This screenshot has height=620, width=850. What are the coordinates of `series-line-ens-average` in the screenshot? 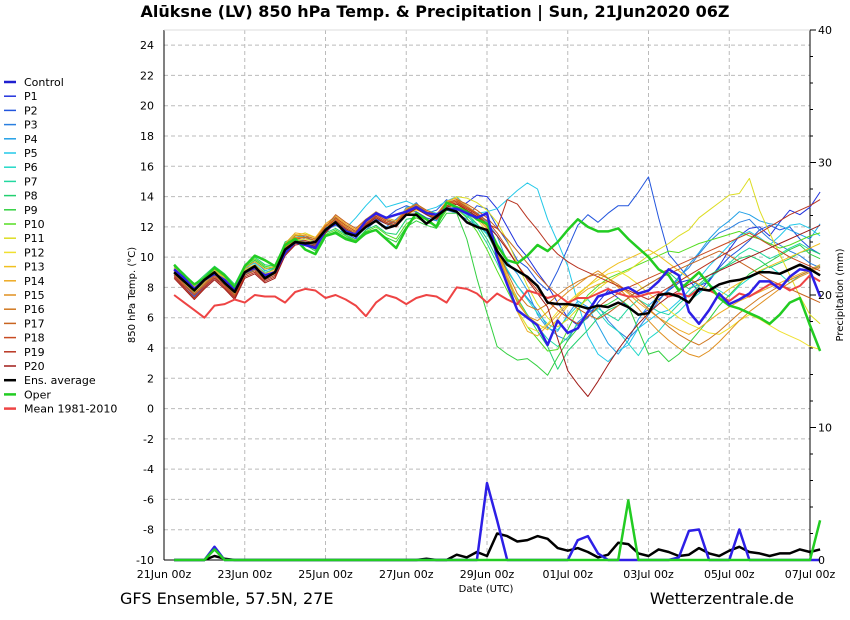 It's located at (497, 261).